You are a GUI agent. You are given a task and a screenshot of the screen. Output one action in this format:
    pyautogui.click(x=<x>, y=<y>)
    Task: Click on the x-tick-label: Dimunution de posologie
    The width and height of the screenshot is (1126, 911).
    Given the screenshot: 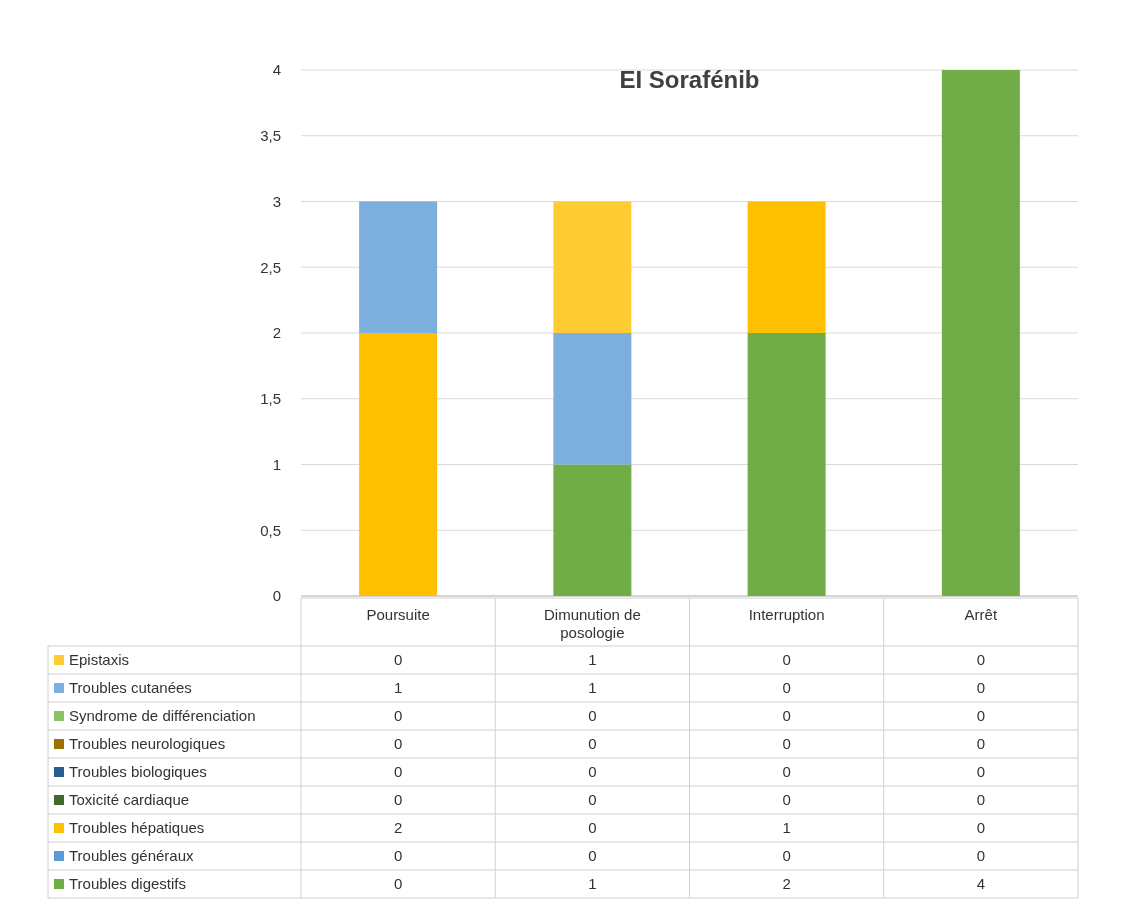 What is the action you would take?
    pyautogui.click(x=592, y=623)
    